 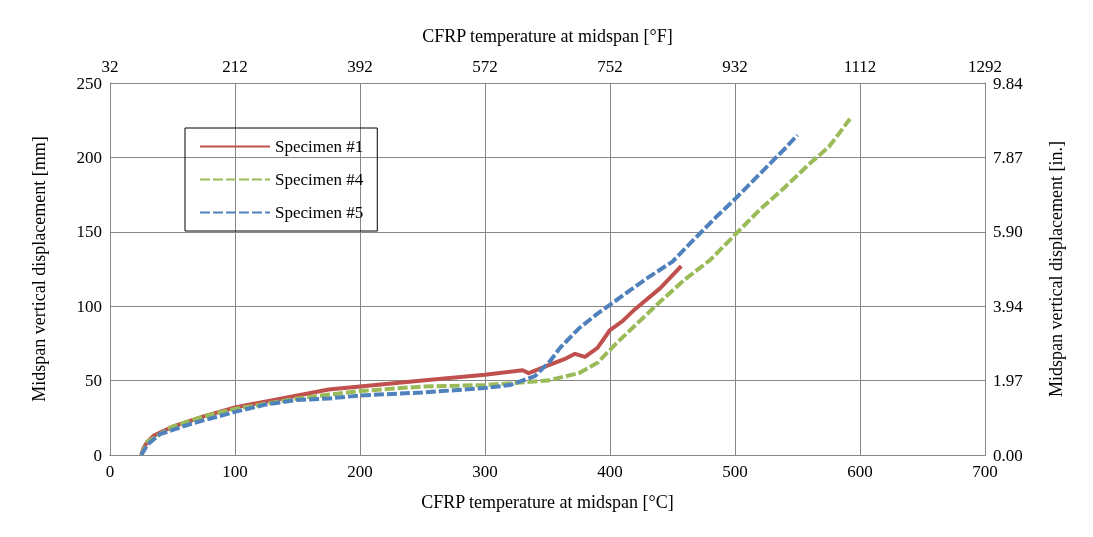 I want to click on x-tick-label: 700, so click(x=985, y=471).